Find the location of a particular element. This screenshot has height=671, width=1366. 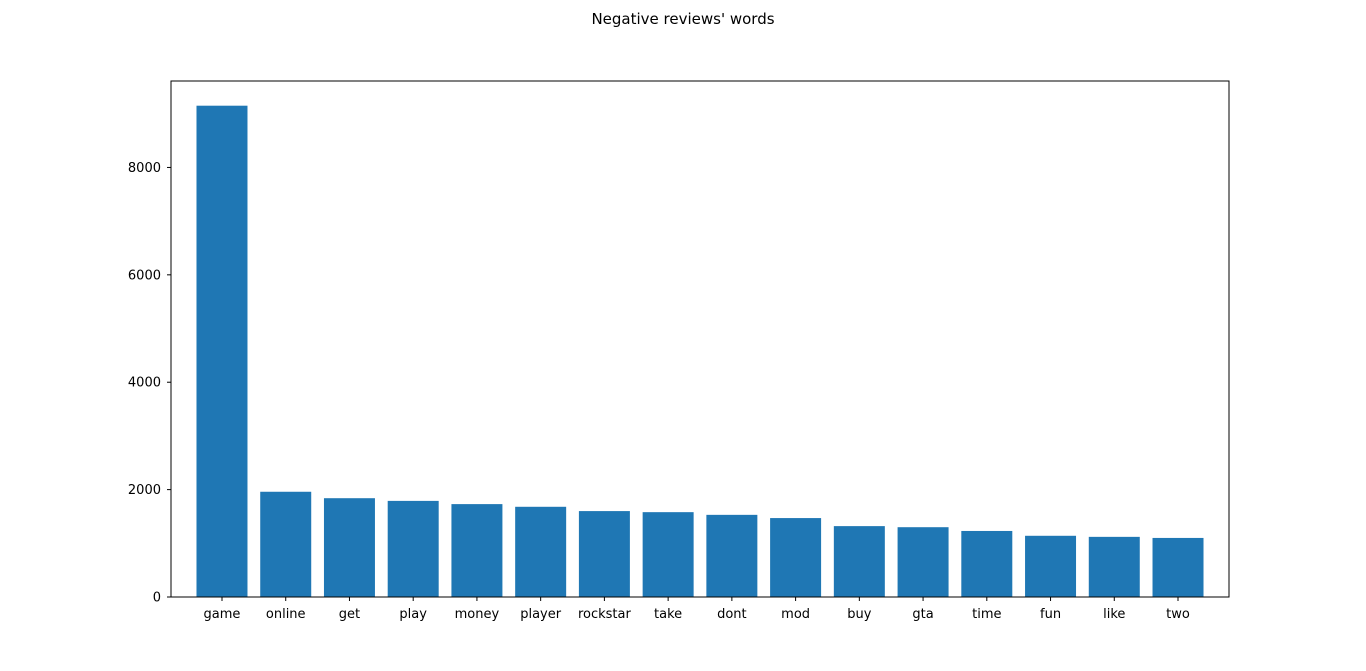

x-tick-label-fun: fun is located at coordinates (1050, 614).